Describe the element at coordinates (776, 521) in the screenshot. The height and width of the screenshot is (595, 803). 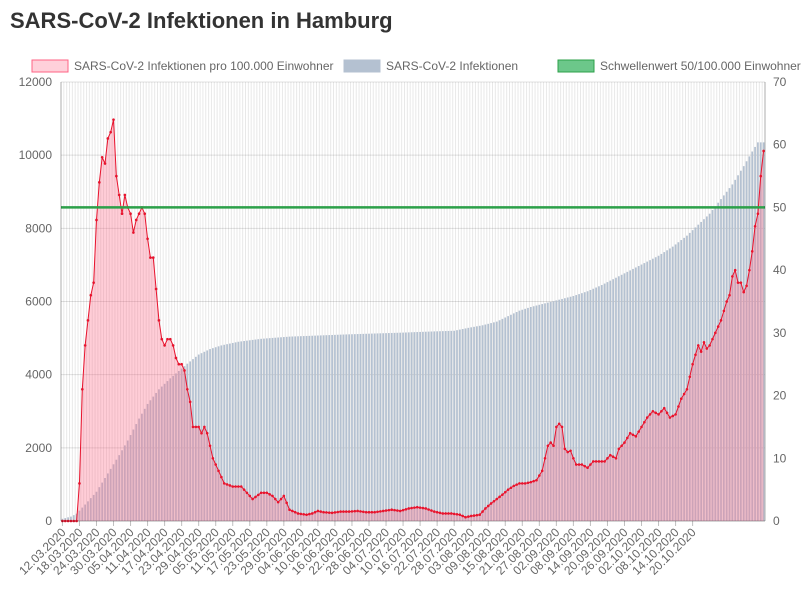
I see `y-tick-right: 0` at that location.